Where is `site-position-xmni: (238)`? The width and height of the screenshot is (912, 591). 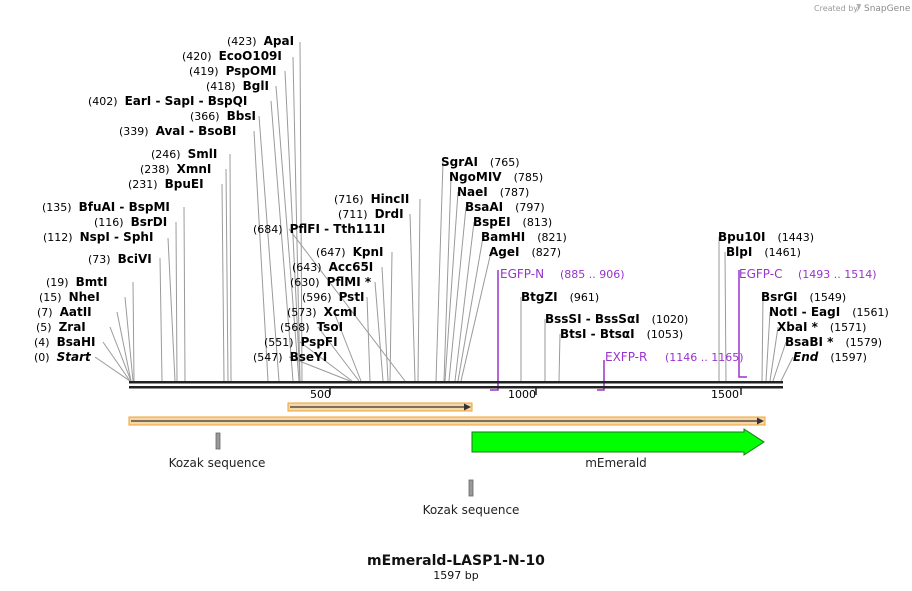 site-position-xmni: (238) is located at coordinates (155, 169).